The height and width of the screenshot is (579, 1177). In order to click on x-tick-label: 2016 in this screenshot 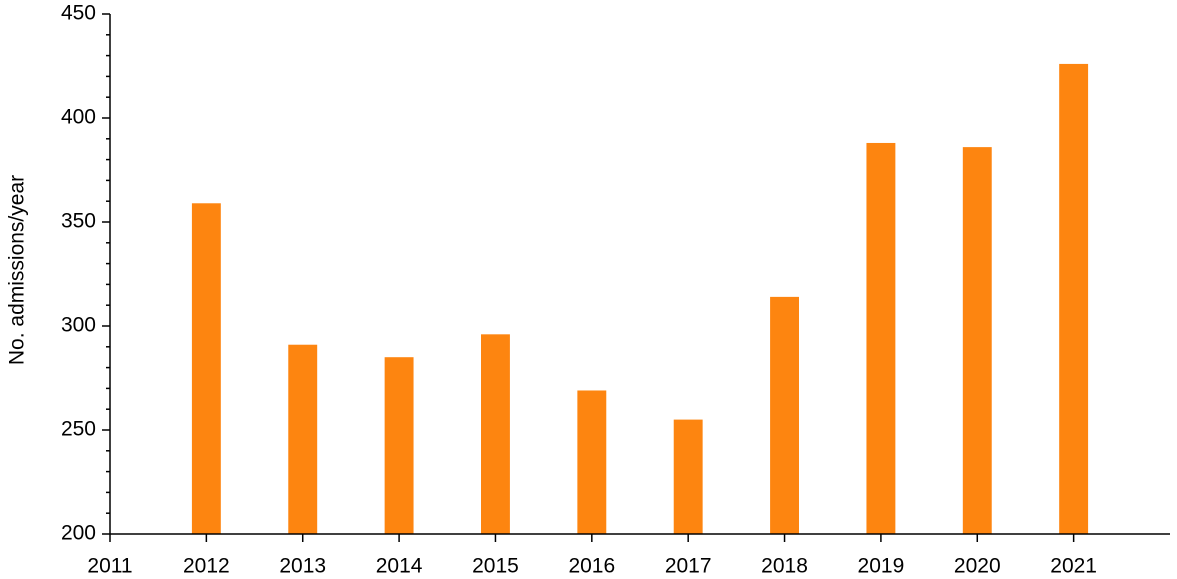, I will do `click(591, 566)`.